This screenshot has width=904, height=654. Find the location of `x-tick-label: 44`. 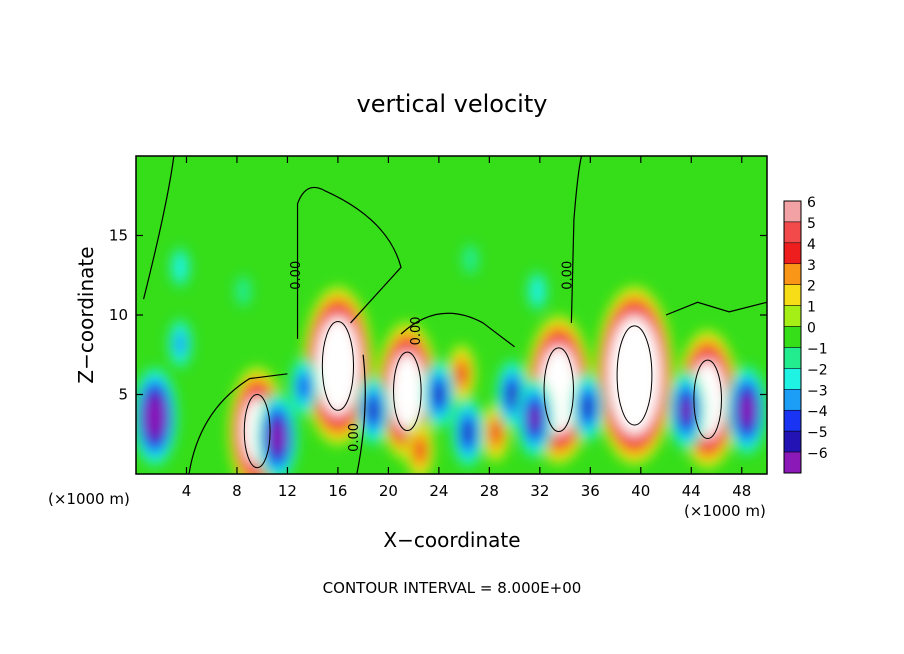

x-tick-label: 44 is located at coordinates (691, 491).